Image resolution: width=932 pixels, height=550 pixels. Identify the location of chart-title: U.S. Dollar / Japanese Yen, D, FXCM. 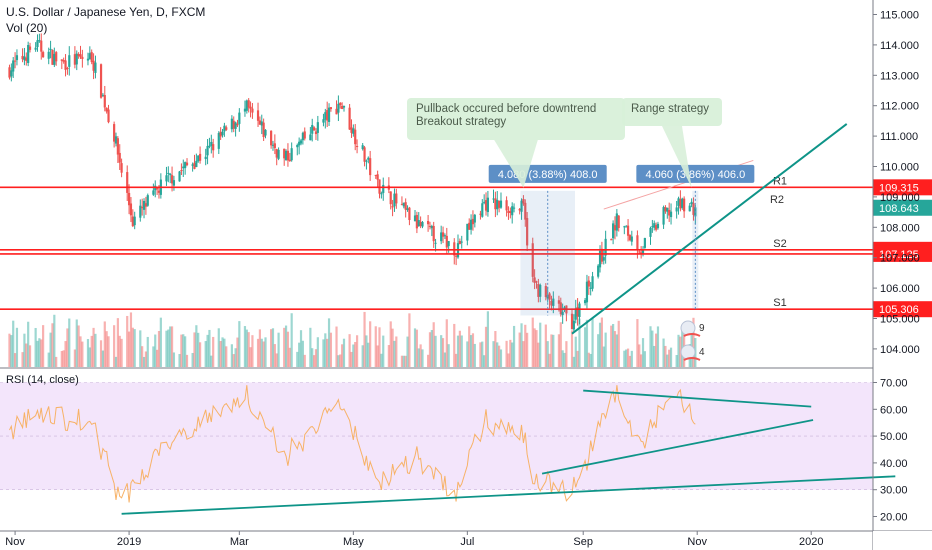
(105, 12).